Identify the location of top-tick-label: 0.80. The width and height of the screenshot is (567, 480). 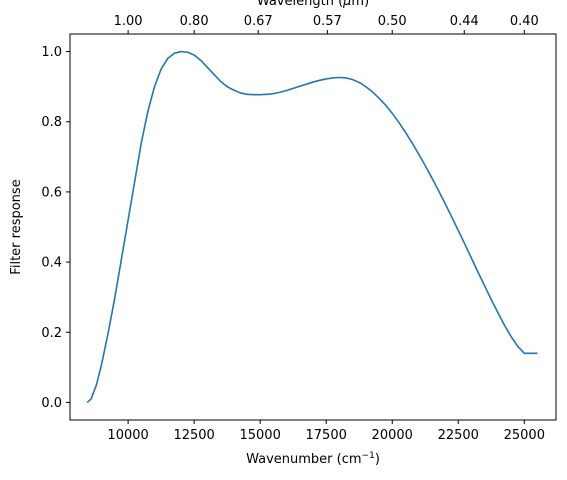
(194, 21).